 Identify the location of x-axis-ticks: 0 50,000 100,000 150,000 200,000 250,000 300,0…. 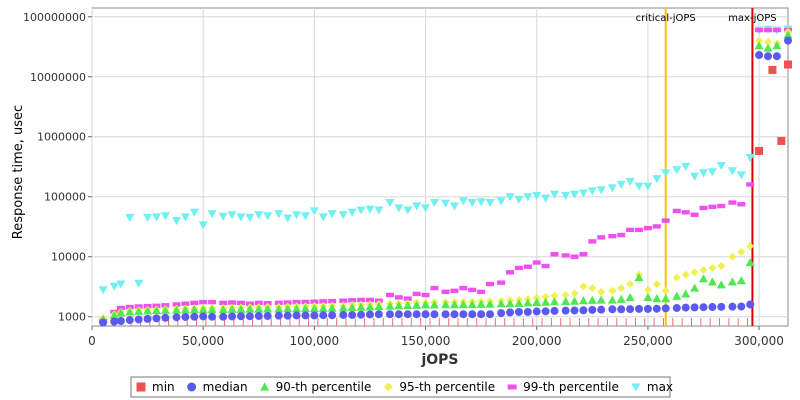
(436, 337).